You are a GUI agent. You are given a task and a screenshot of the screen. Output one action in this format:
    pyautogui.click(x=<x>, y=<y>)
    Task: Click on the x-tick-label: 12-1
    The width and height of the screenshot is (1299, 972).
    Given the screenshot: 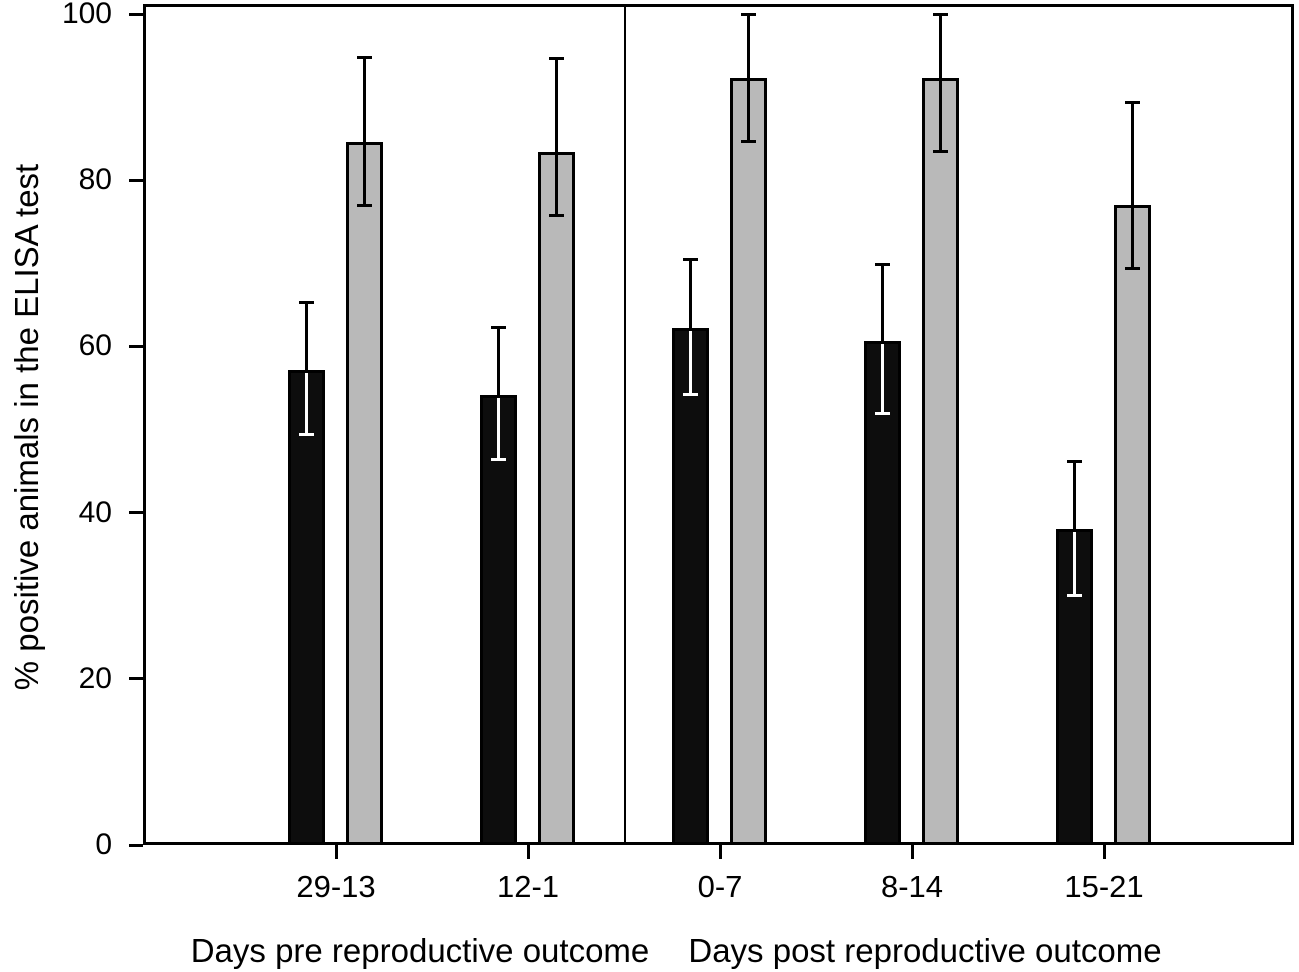 What is the action you would take?
    pyautogui.click(x=528, y=886)
    